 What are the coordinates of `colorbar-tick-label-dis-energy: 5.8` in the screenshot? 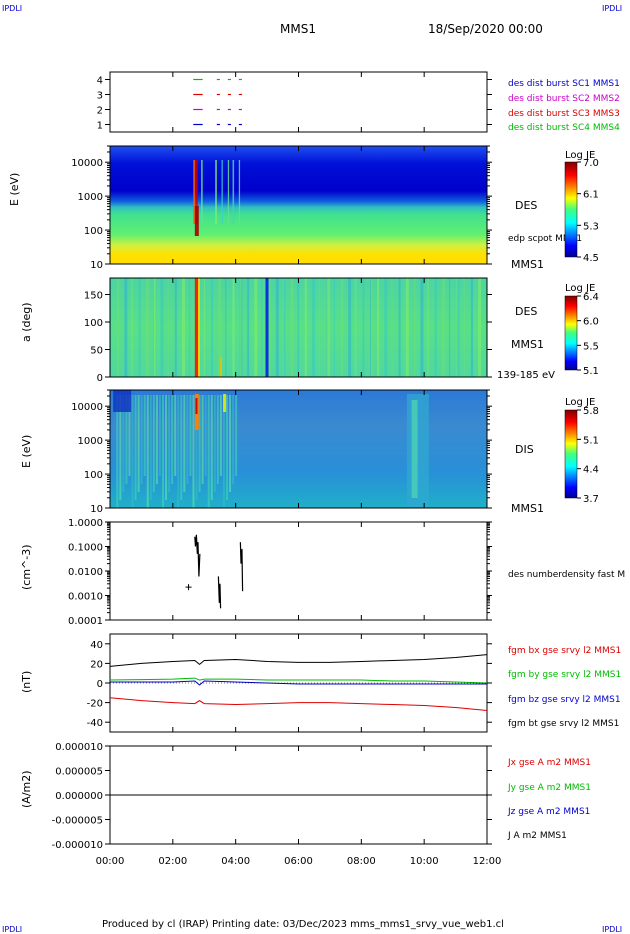 It's located at (591, 411).